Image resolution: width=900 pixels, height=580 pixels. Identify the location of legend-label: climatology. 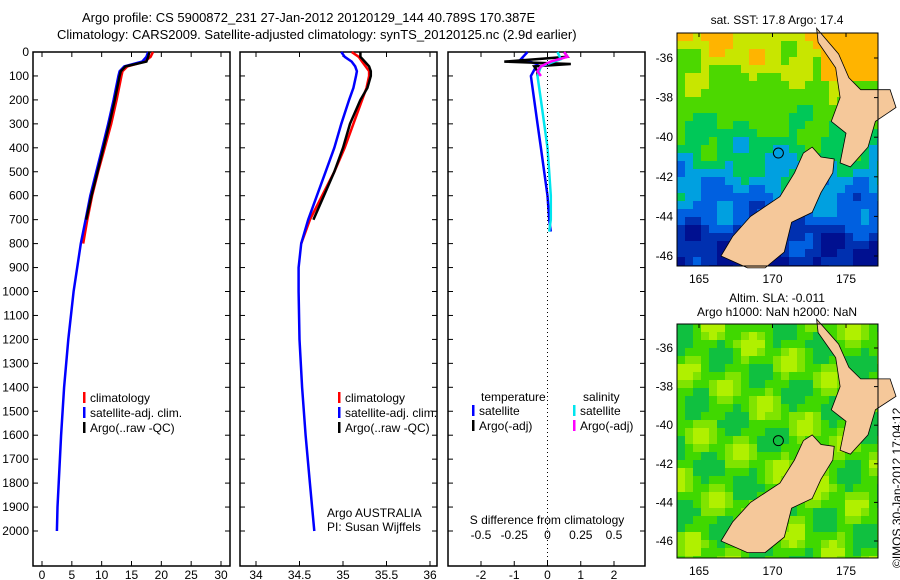
(375, 398).